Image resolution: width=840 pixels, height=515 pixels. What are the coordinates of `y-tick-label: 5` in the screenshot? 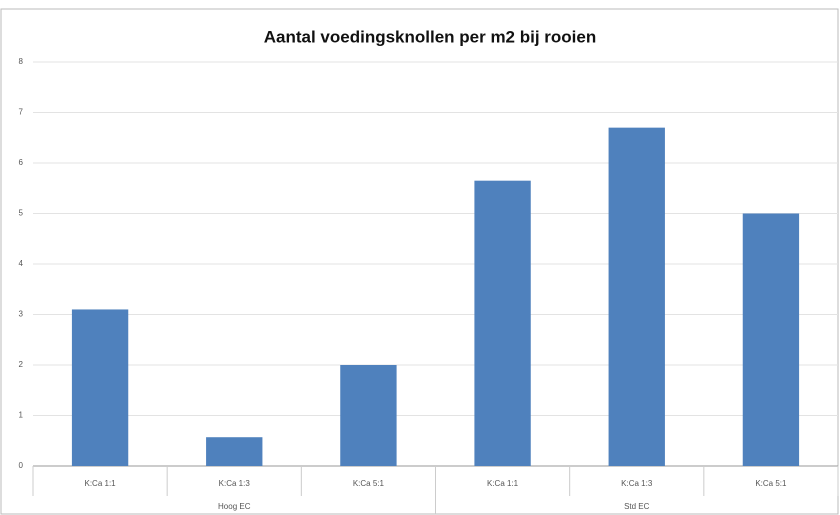 It's located at (21, 213).